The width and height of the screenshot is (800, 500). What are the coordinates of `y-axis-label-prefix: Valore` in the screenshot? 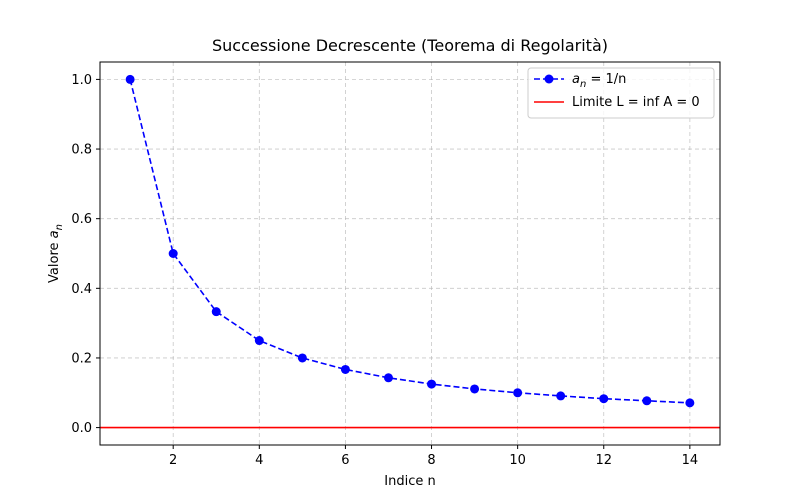 It's located at (54, 260).